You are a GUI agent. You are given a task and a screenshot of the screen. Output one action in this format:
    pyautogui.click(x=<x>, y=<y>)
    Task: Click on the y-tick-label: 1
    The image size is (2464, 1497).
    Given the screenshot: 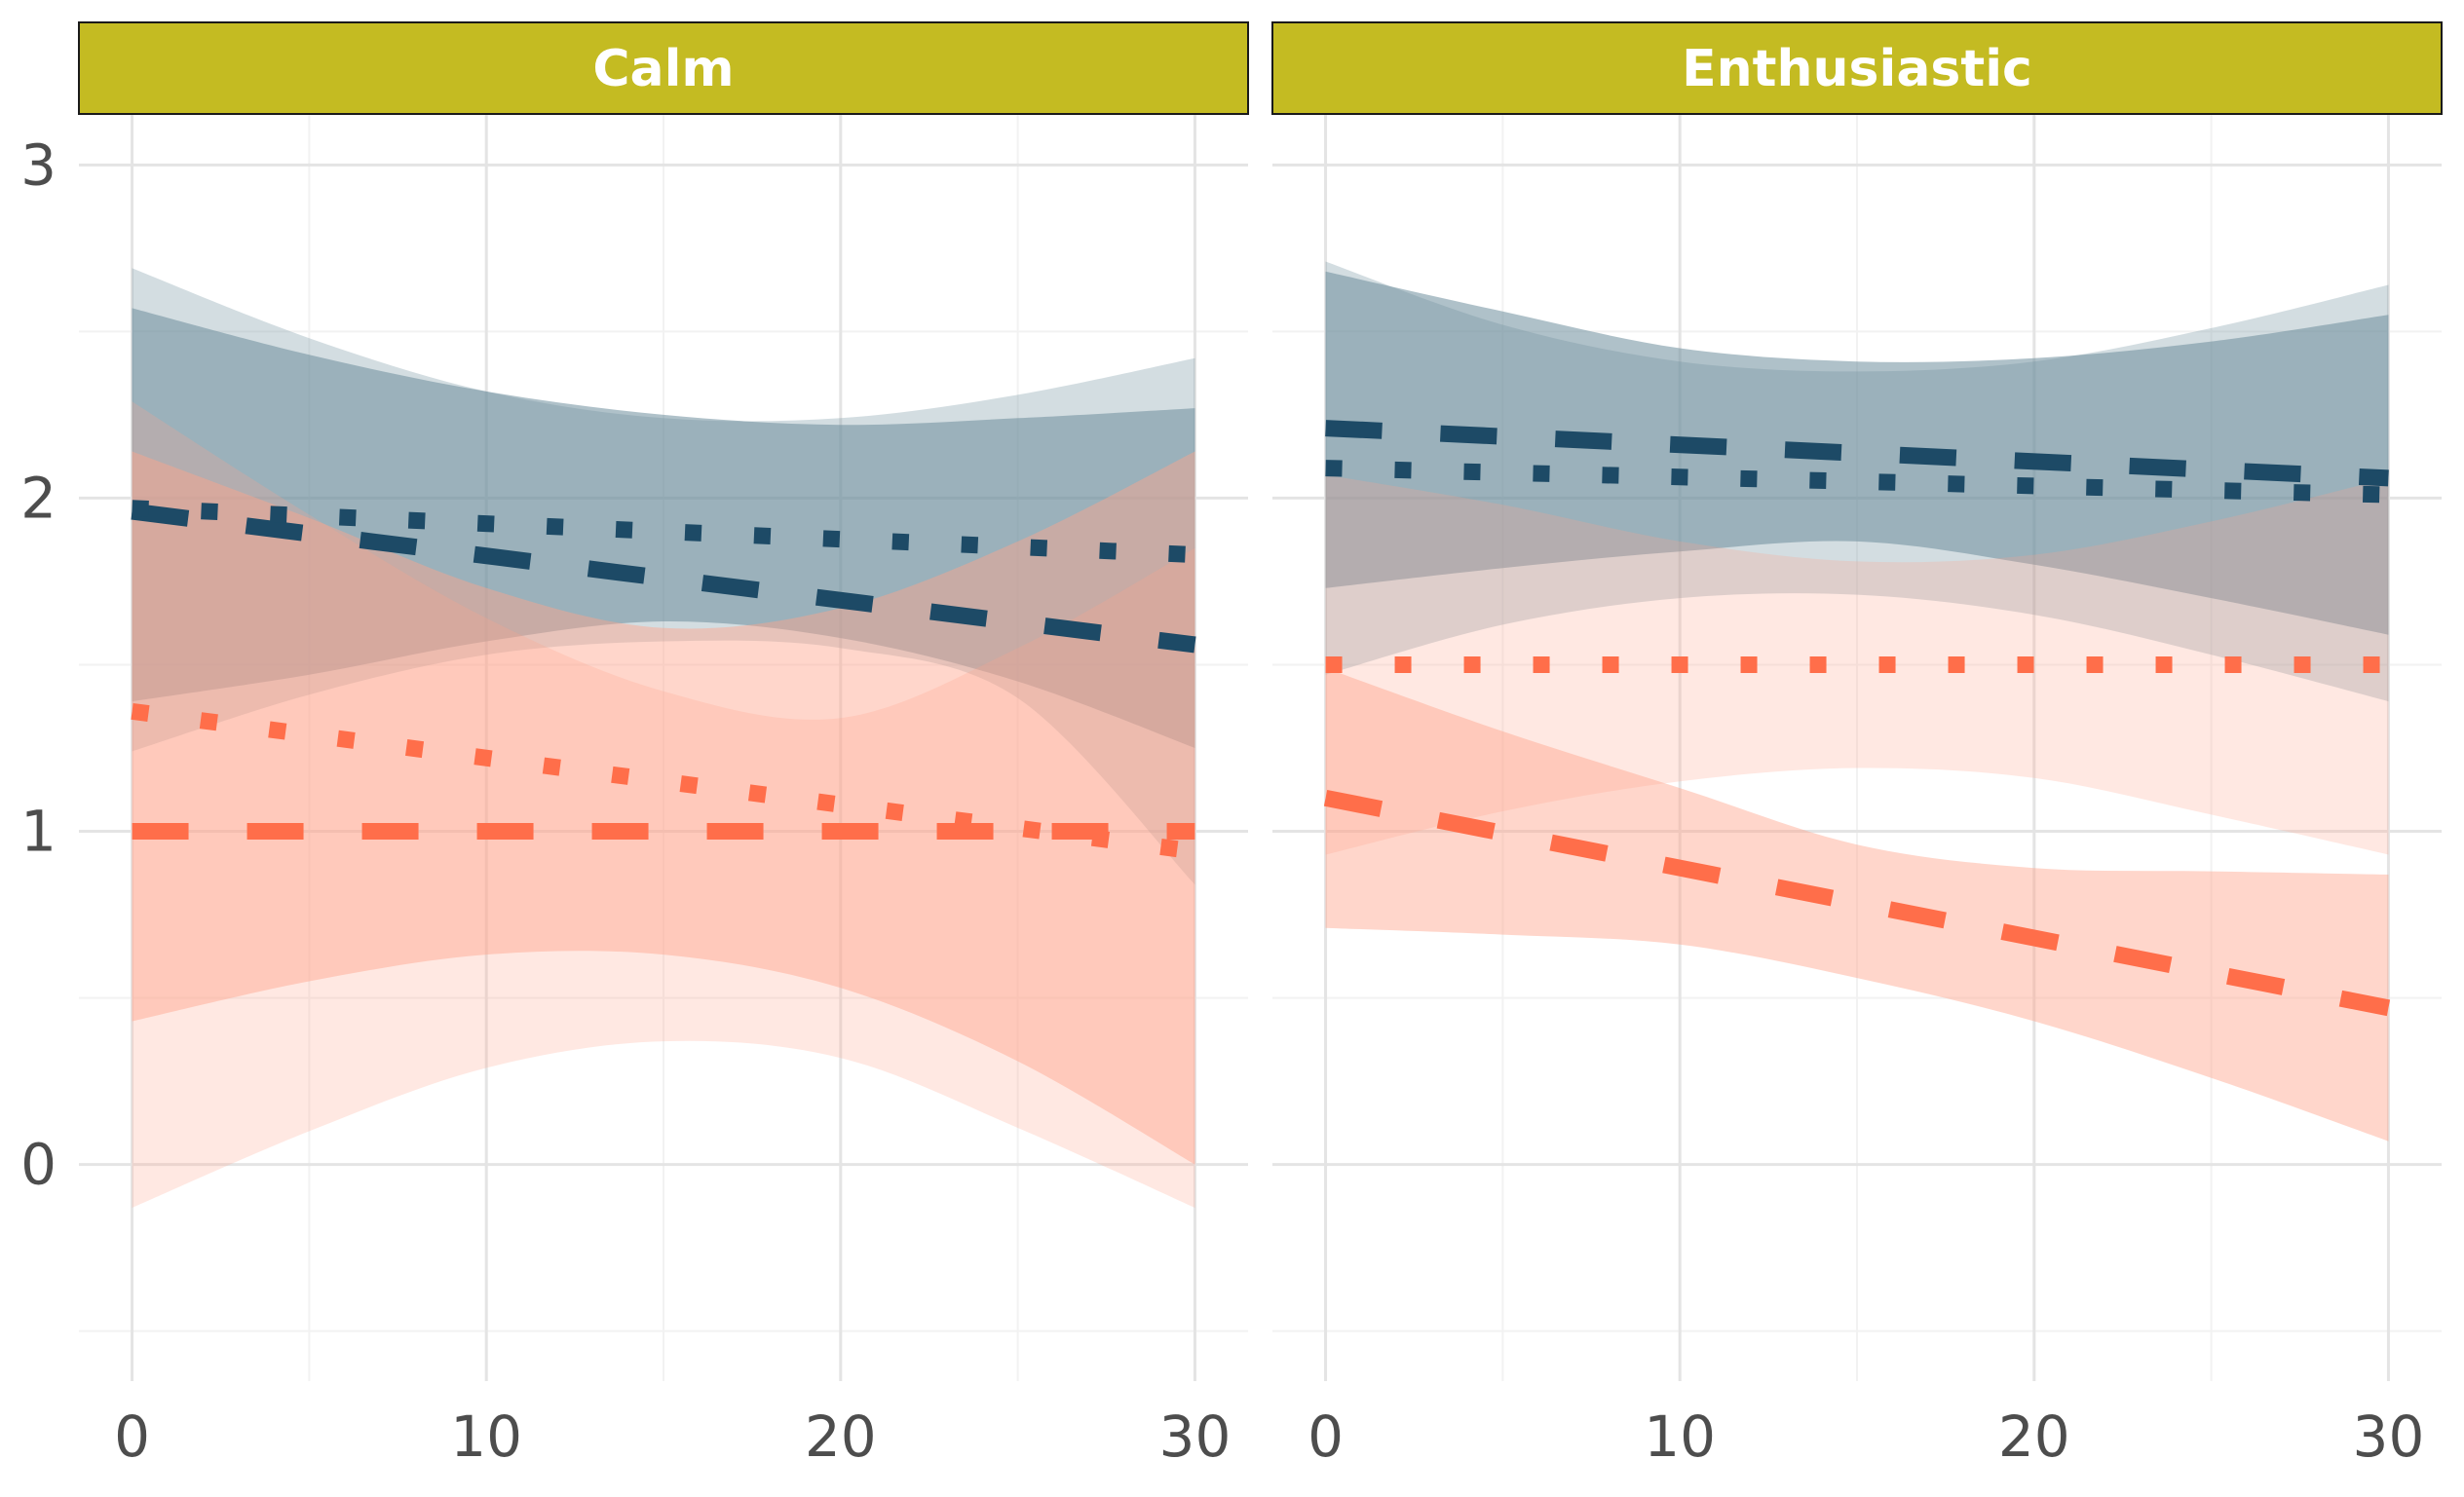 What is the action you would take?
    pyautogui.click(x=38, y=832)
    